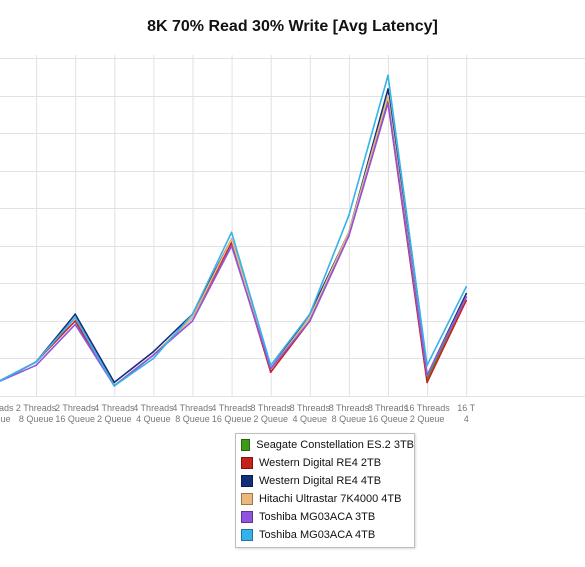  Describe the element at coordinates (335, 445) in the screenshot. I see `legend-label: Seagate Constellation ES.2 3TB` at that location.